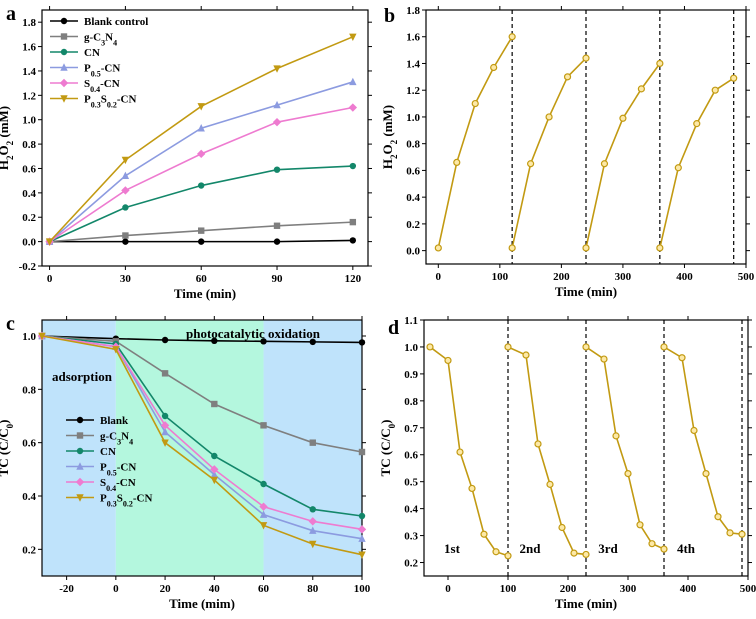 The image size is (756, 619). Describe the element at coordinates (608, 548) in the screenshot. I see `cycle-label: 3rd` at that location.